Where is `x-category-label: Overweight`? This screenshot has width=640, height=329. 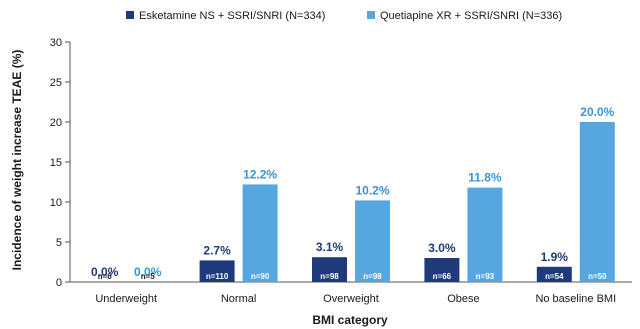
x-category-label: Overweight is located at coordinates (351, 299).